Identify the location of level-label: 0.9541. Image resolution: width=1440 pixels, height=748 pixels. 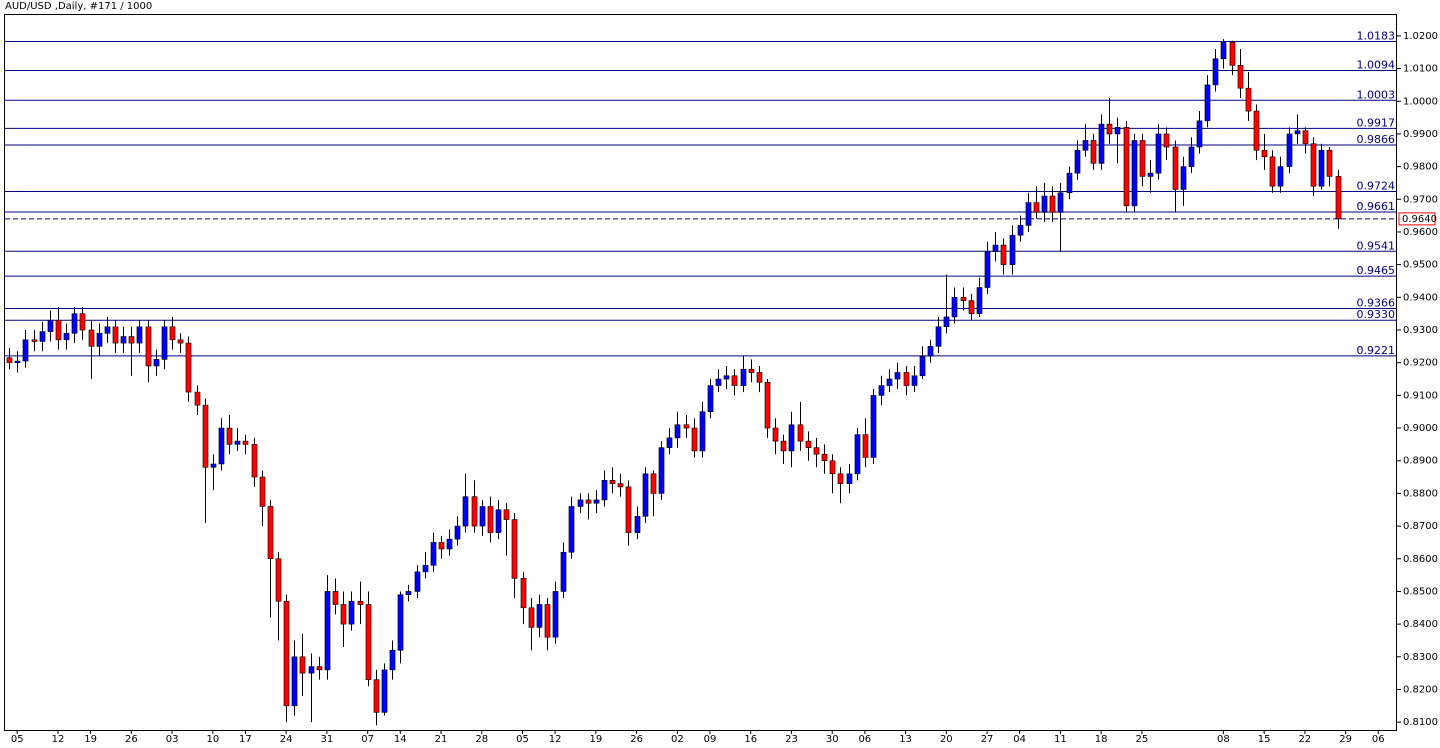
(1376, 245).